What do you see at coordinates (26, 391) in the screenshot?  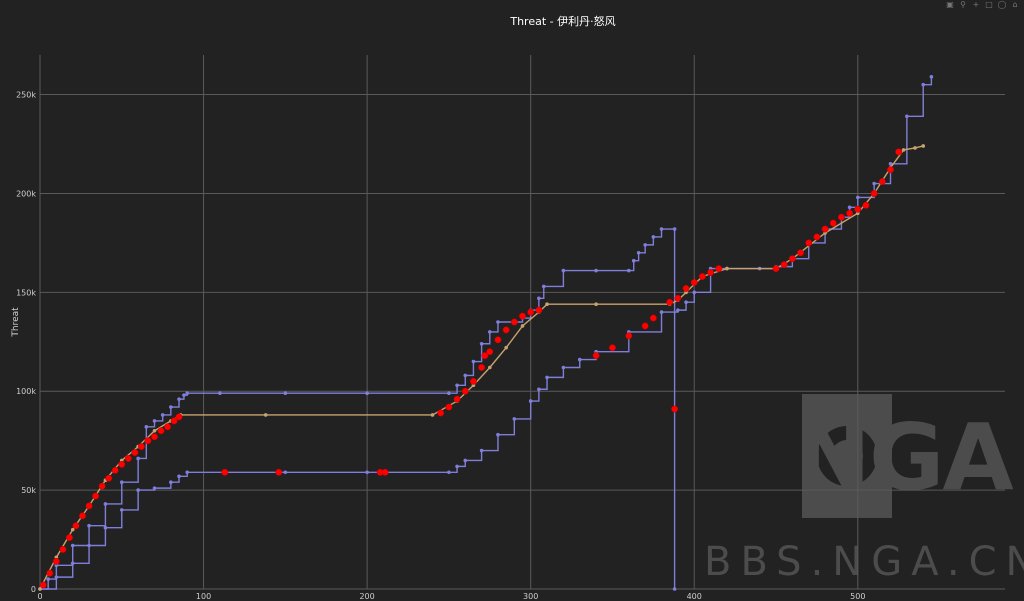 I see `y-tick-label: 100k` at bounding box center [26, 391].